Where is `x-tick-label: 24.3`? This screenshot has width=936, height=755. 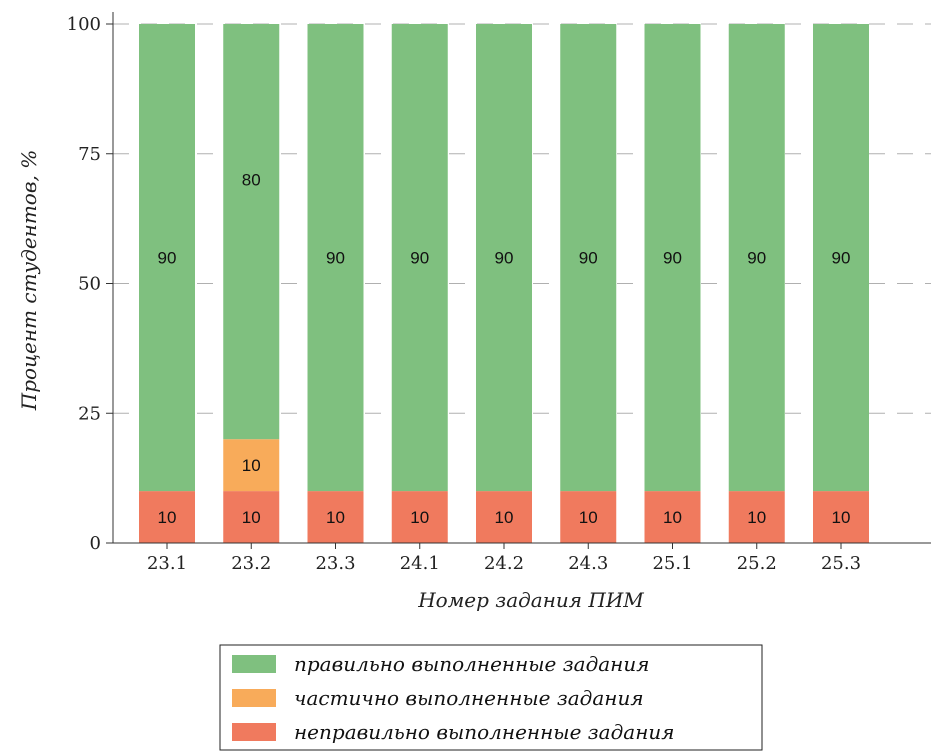
x-tick-label: 24.3 is located at coordinates (588, 563).